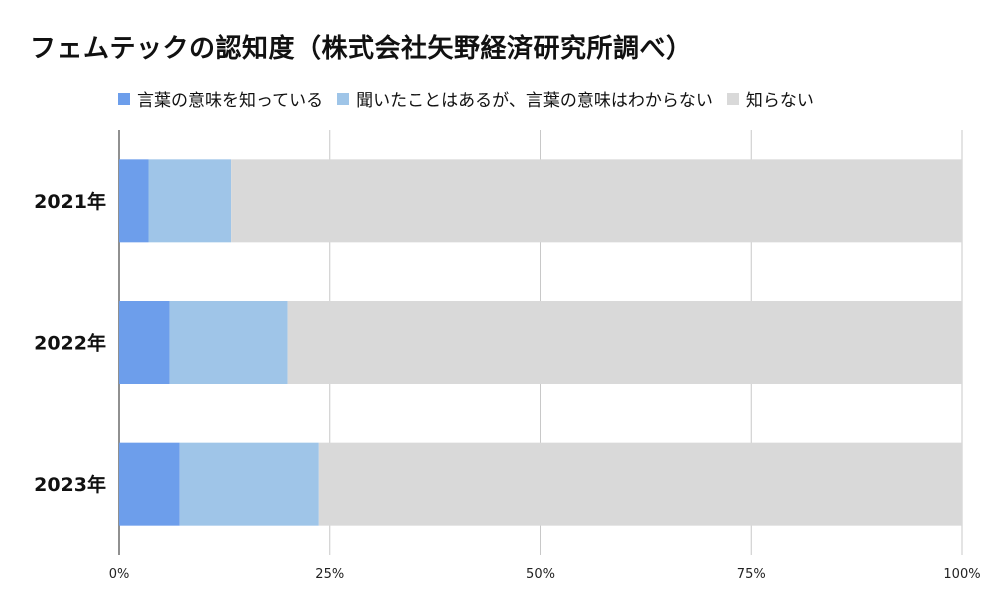 The width and height of the screenshot is (993, 614). What do you see at coordinates (343, 98) in the screenshot?
I see `legend-swatch-heard-of` at bounding box center [343, 98].